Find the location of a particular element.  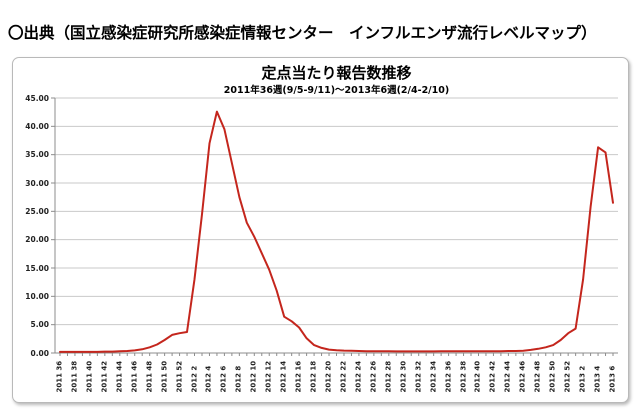

chart-title: 定点当たり報告数推移 is located at coordinates (336, 73).